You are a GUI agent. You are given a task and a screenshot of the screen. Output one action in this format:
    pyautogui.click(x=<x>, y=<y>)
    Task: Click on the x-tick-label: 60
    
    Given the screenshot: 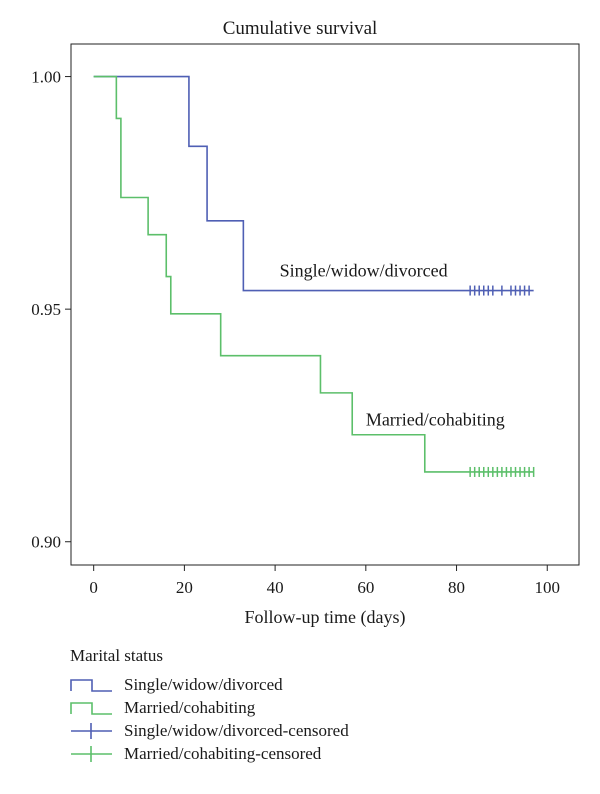 What is the action you would take?
    pyautogui.click(x=365, y=587)
    